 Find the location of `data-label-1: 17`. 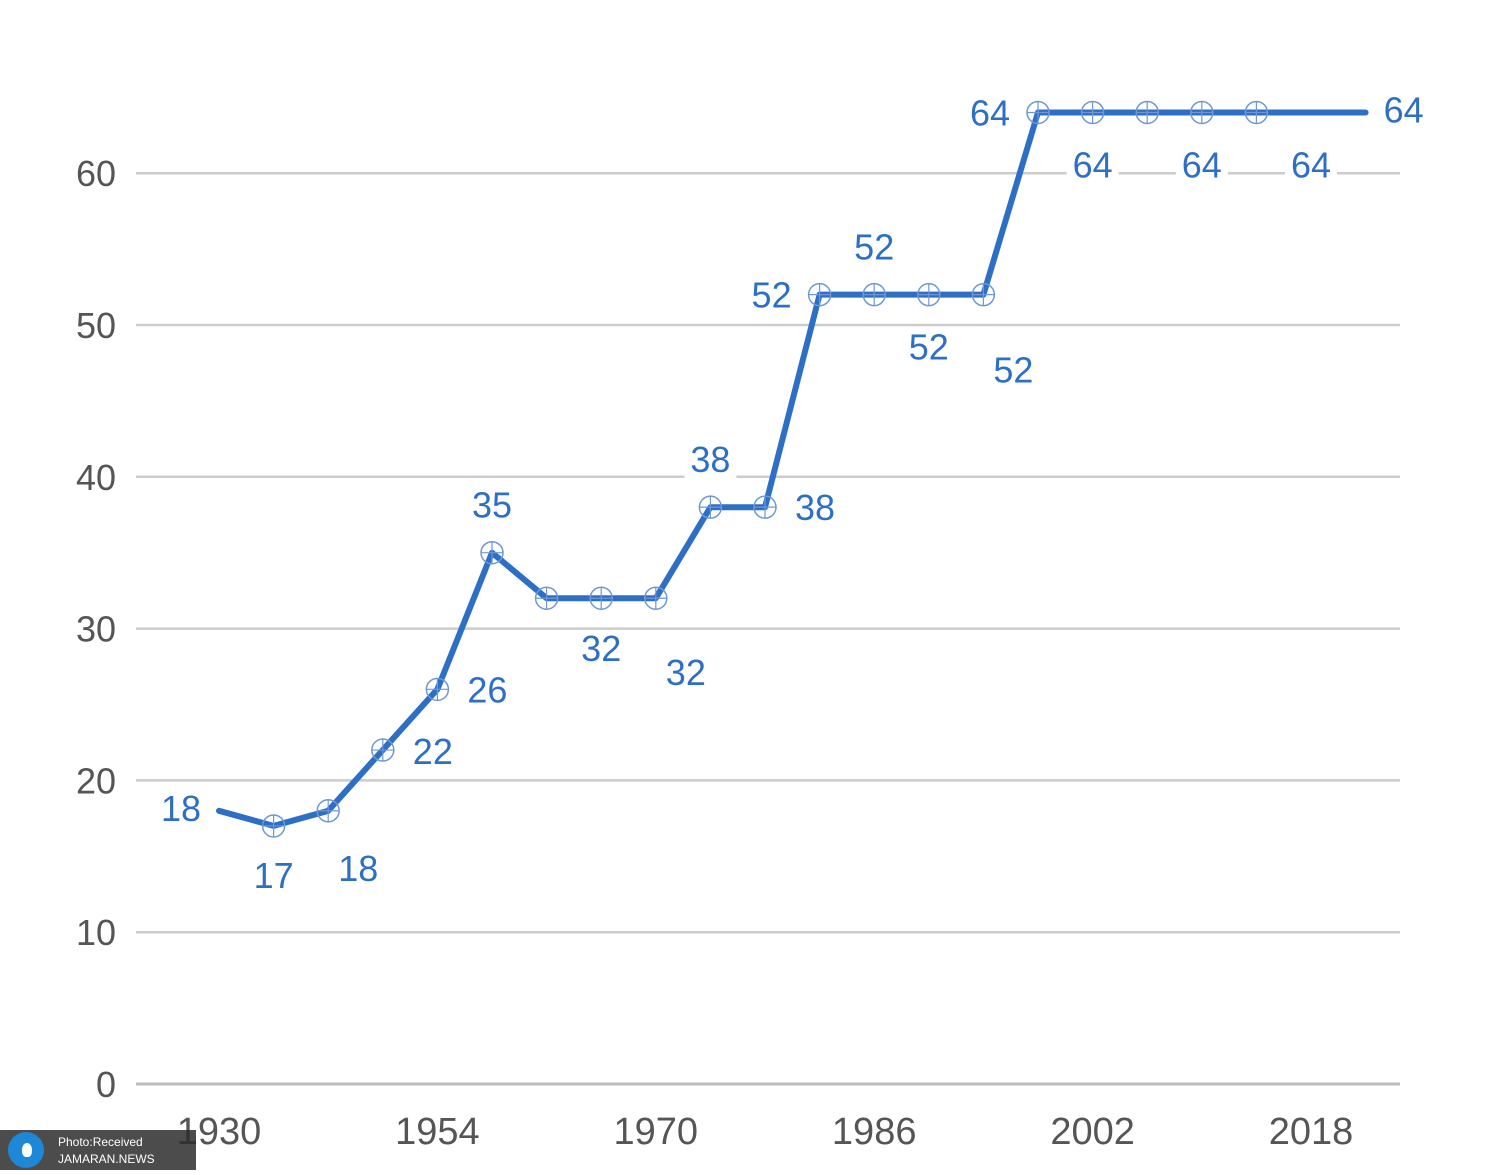

data-label-1: 17 is located at coordinates (274, 875).